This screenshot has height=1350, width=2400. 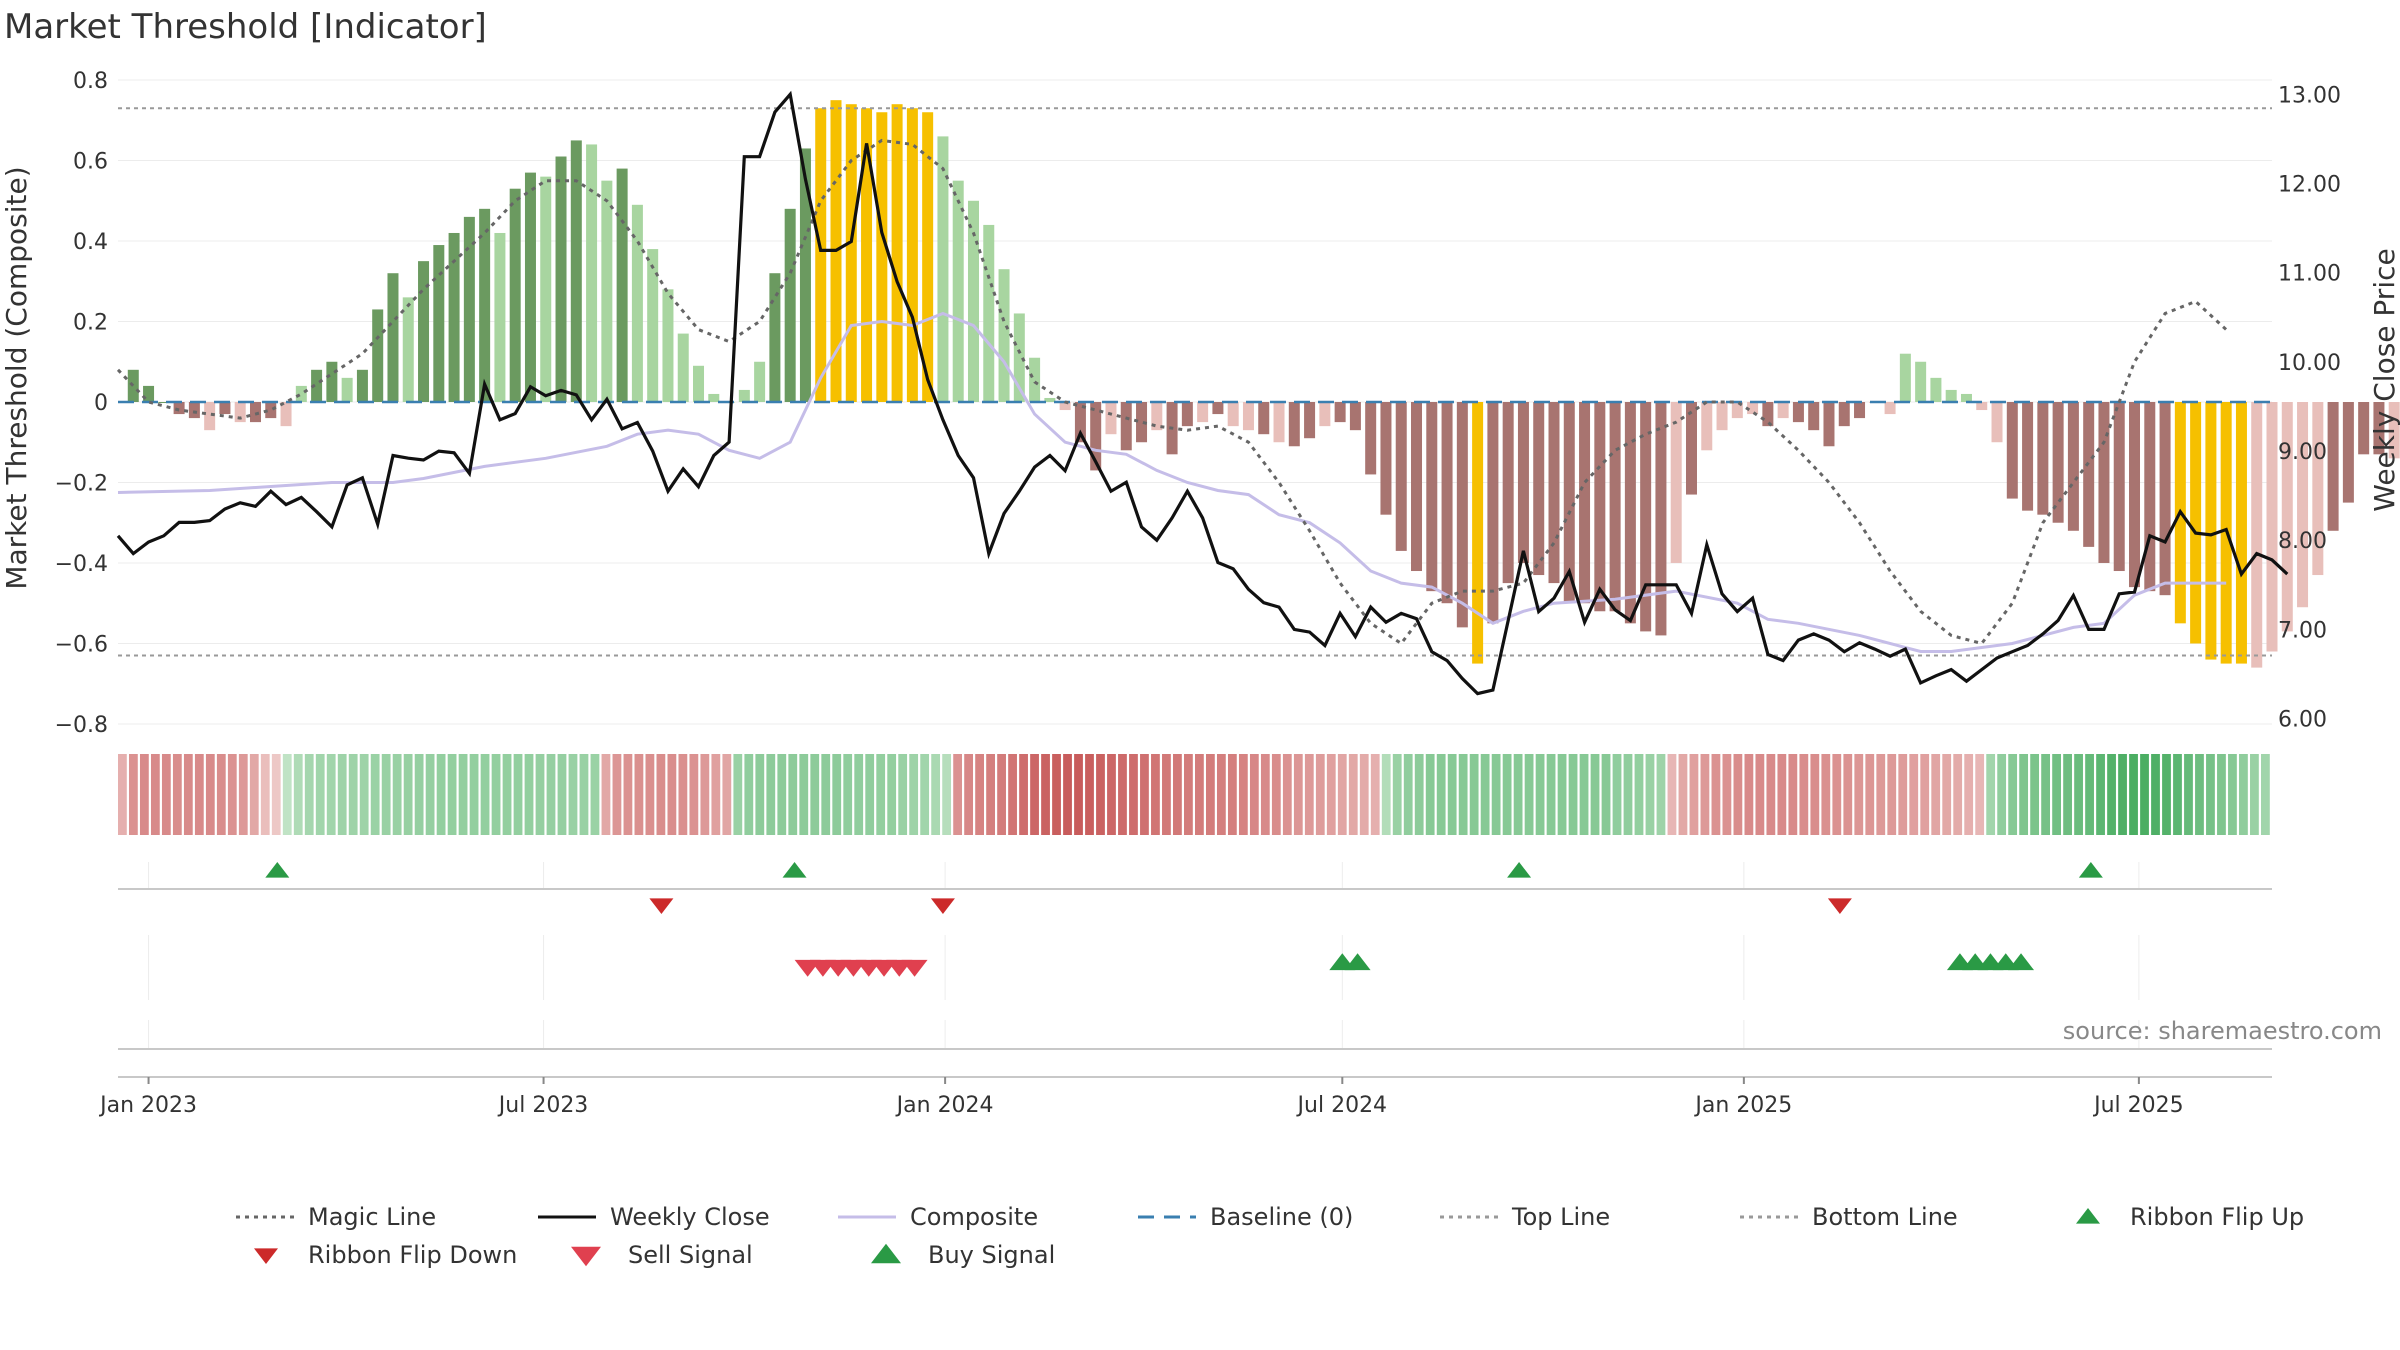 What do you see at coordinates (372, 1217) in the screenshot?
I see `legend-label: Magic Line` at bounding box center [372, 1217].